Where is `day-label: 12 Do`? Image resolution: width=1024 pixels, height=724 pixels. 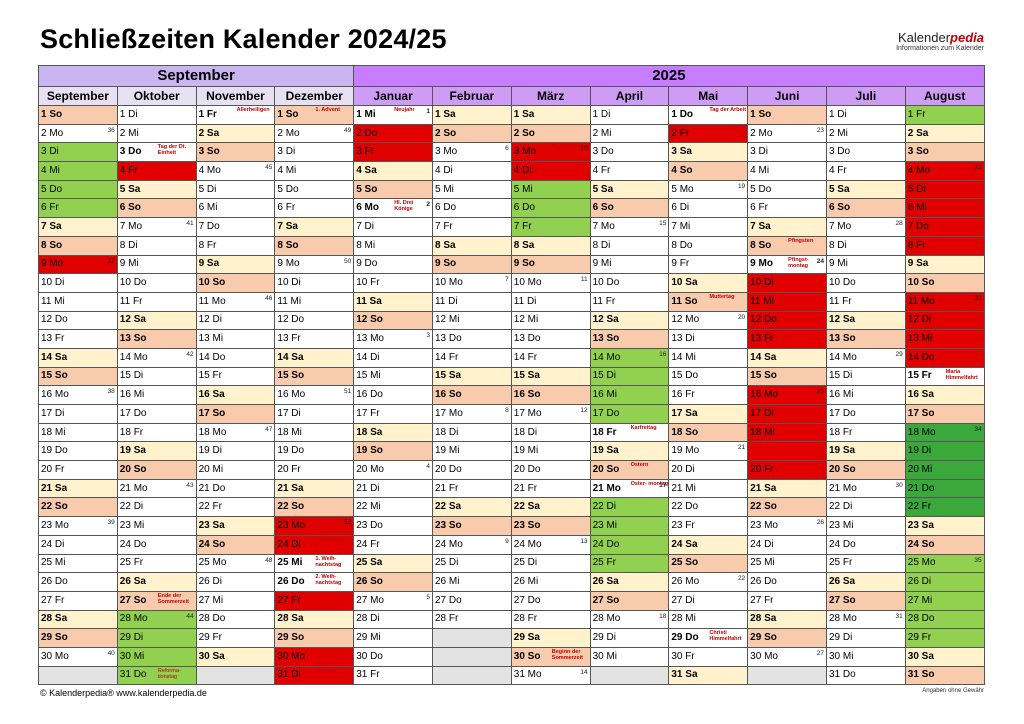 day-label: 12 Do is located at coordinates (54, 320).